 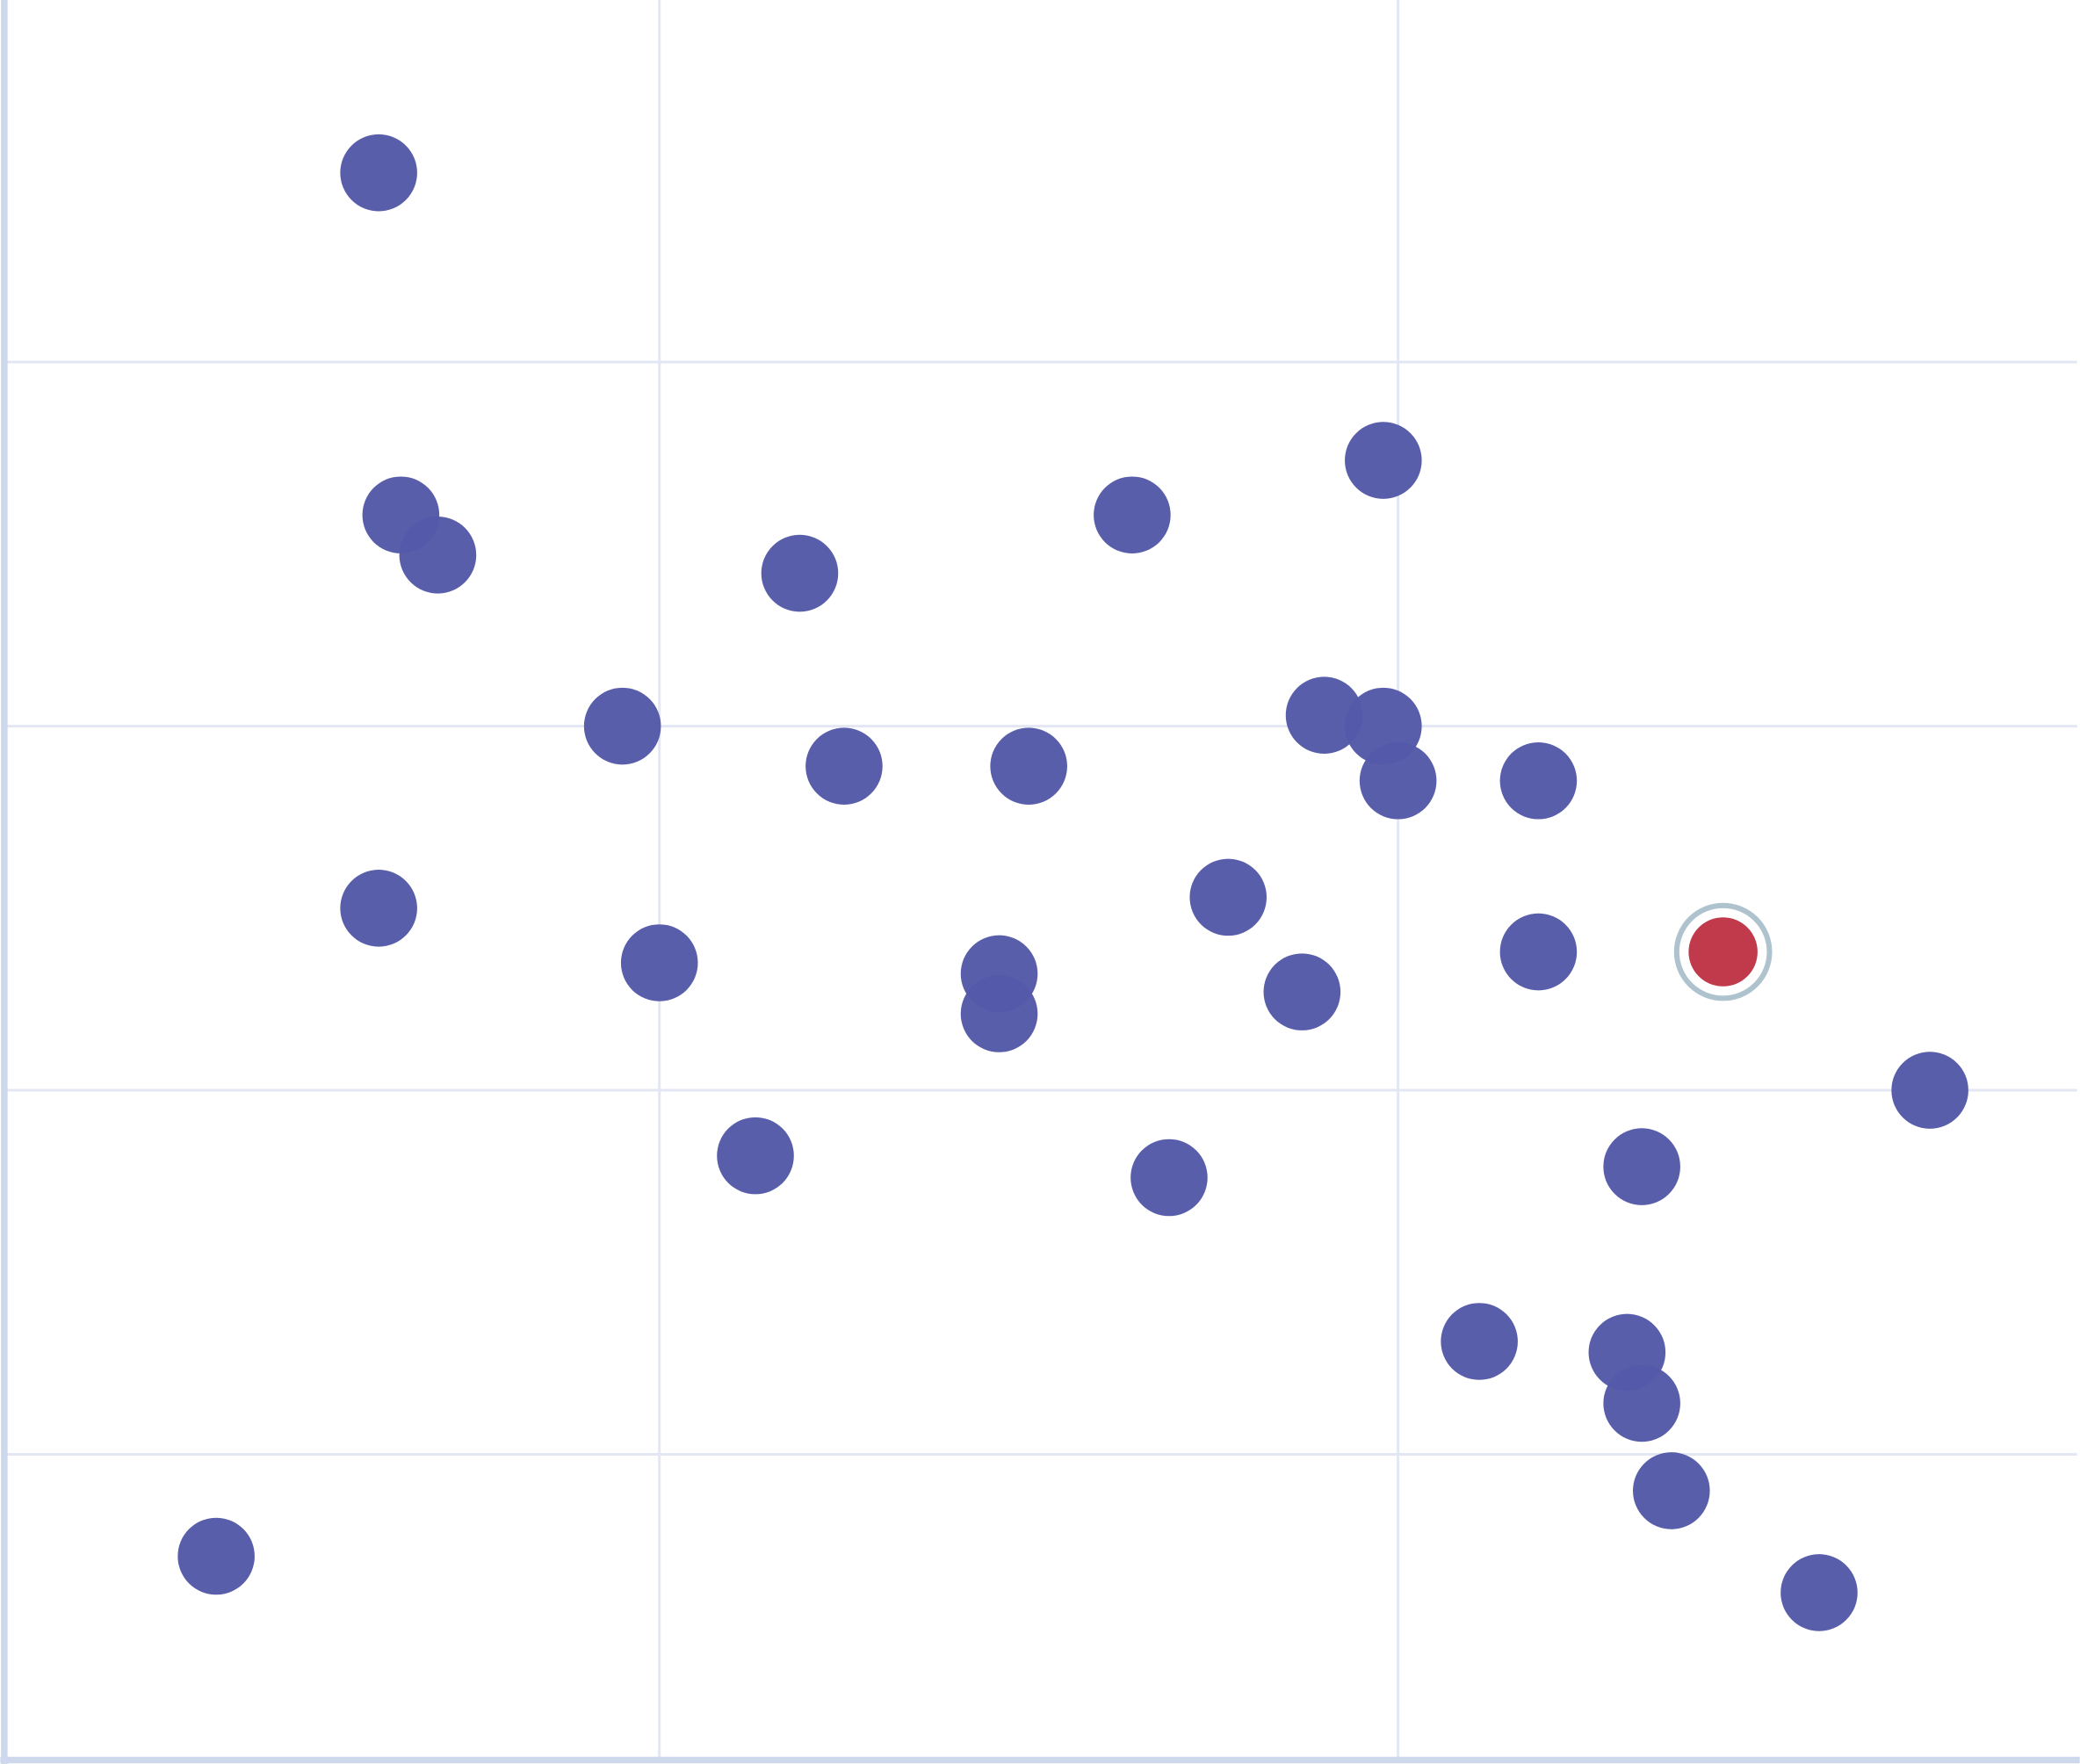 I want to click on highlighted-data-point, so click(x=1723, y=952).